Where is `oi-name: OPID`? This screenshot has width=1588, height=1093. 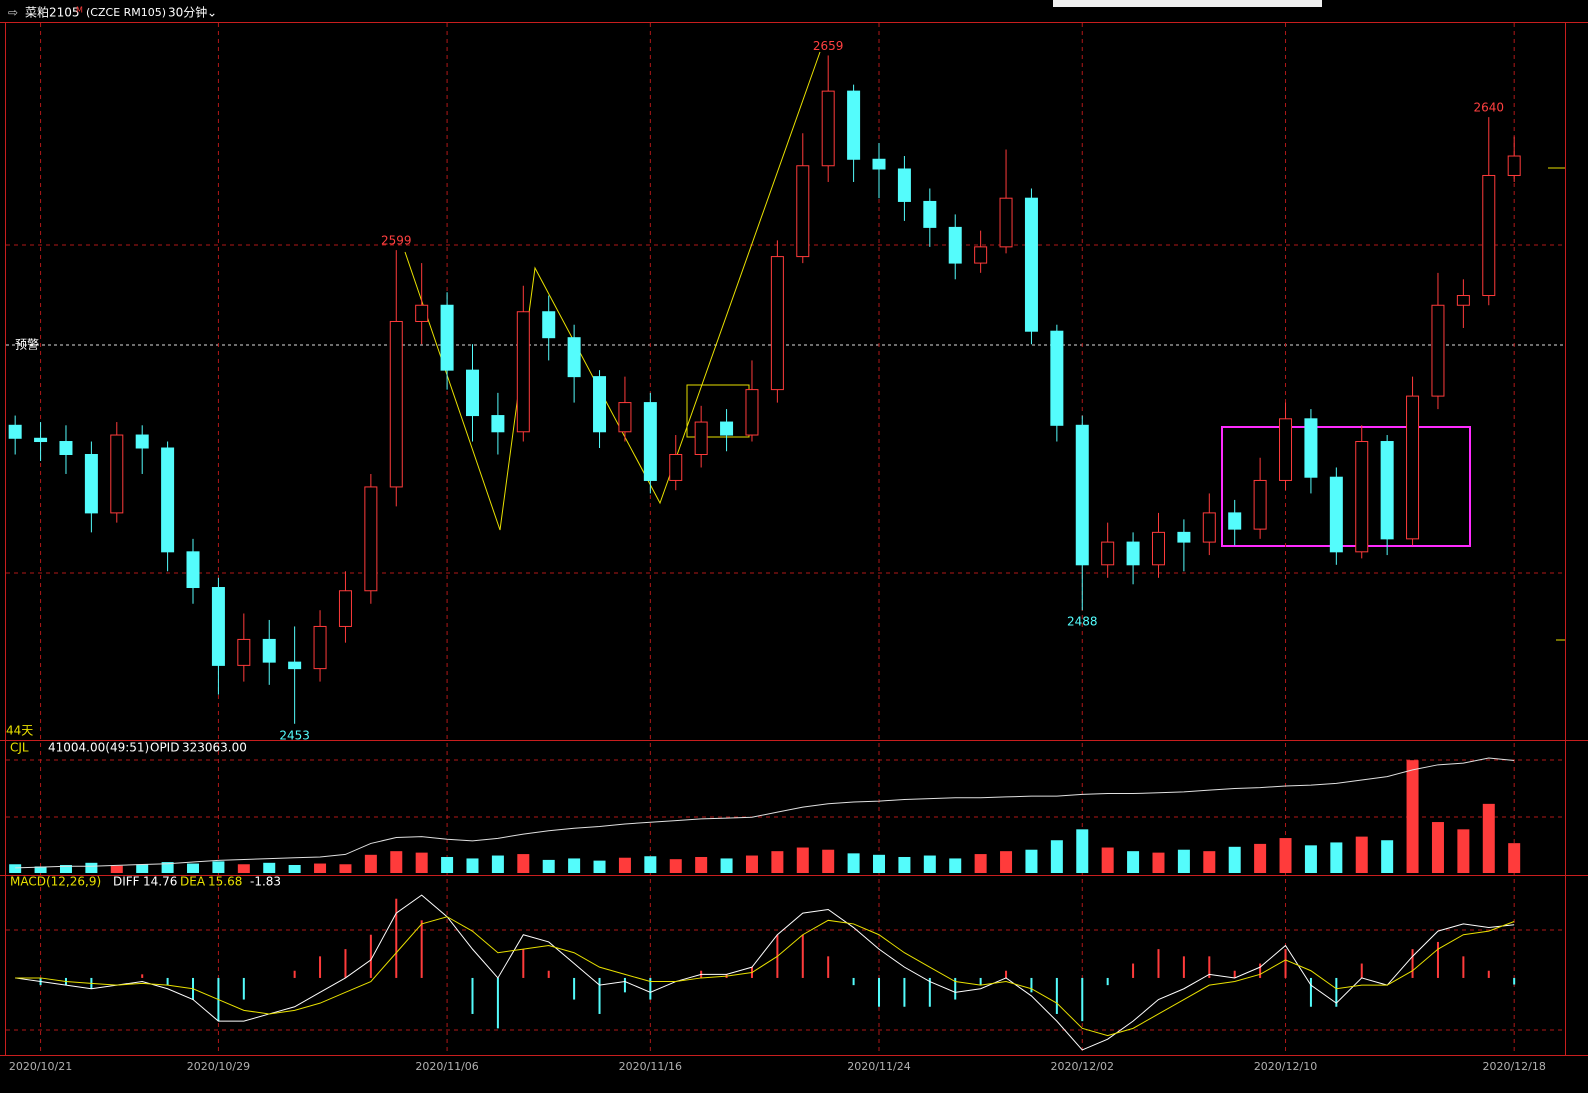 oi-name: OPID is located at coordinates (164, 748).